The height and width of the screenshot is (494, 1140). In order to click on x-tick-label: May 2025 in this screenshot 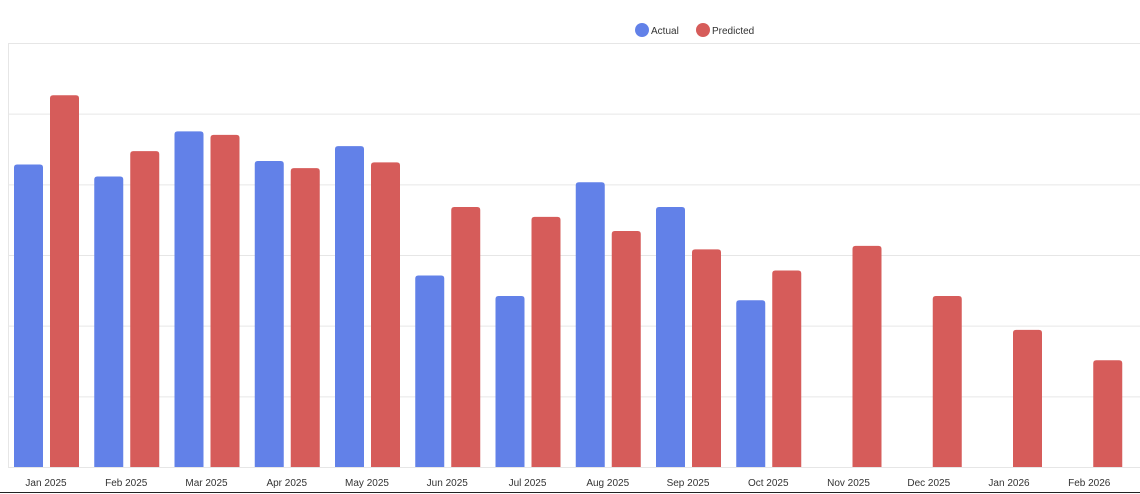, I will do `click(367, 483)`.